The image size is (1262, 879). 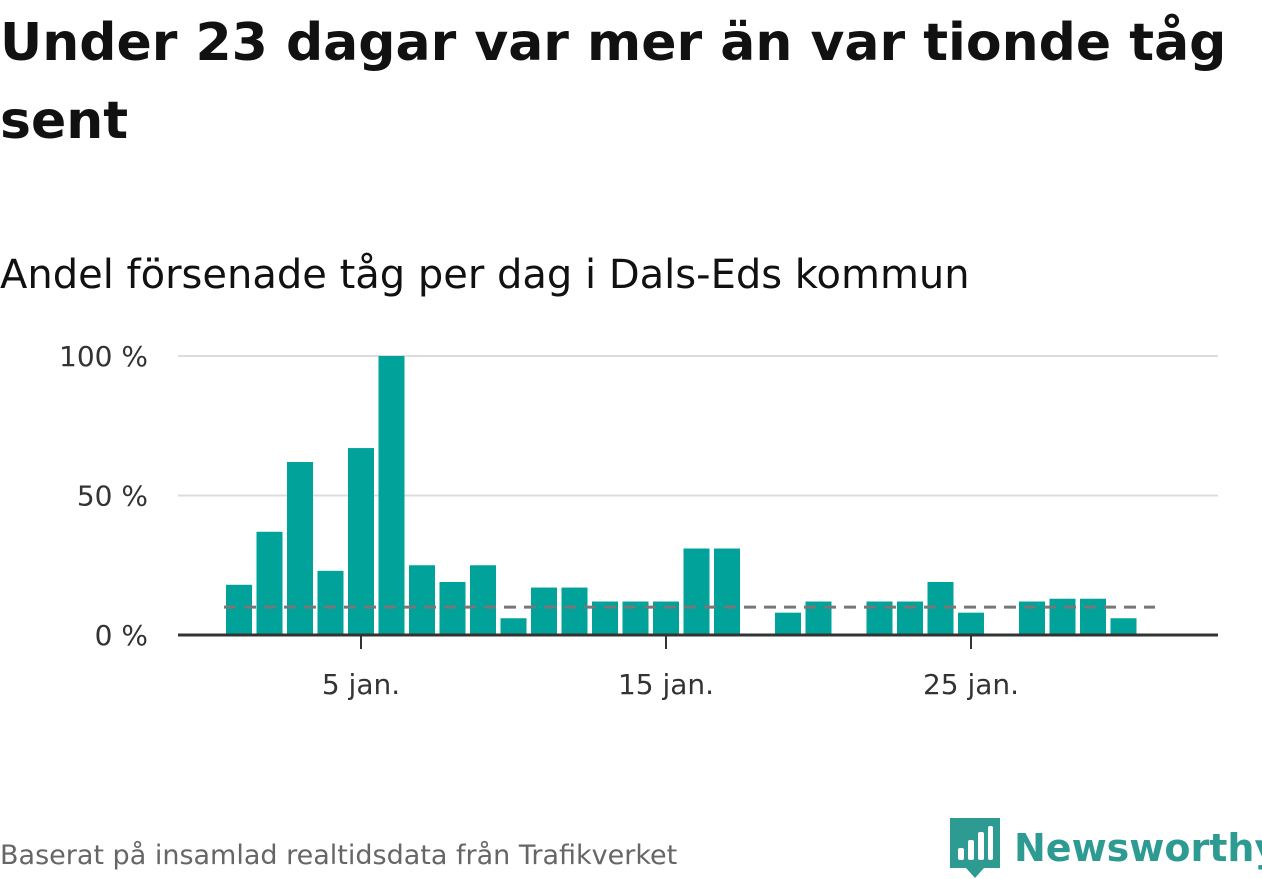 What do you see at coordinates (121, 635) in the screenshot?
I see `y-tick-label: 0 %` at bounding box center [121, 635].